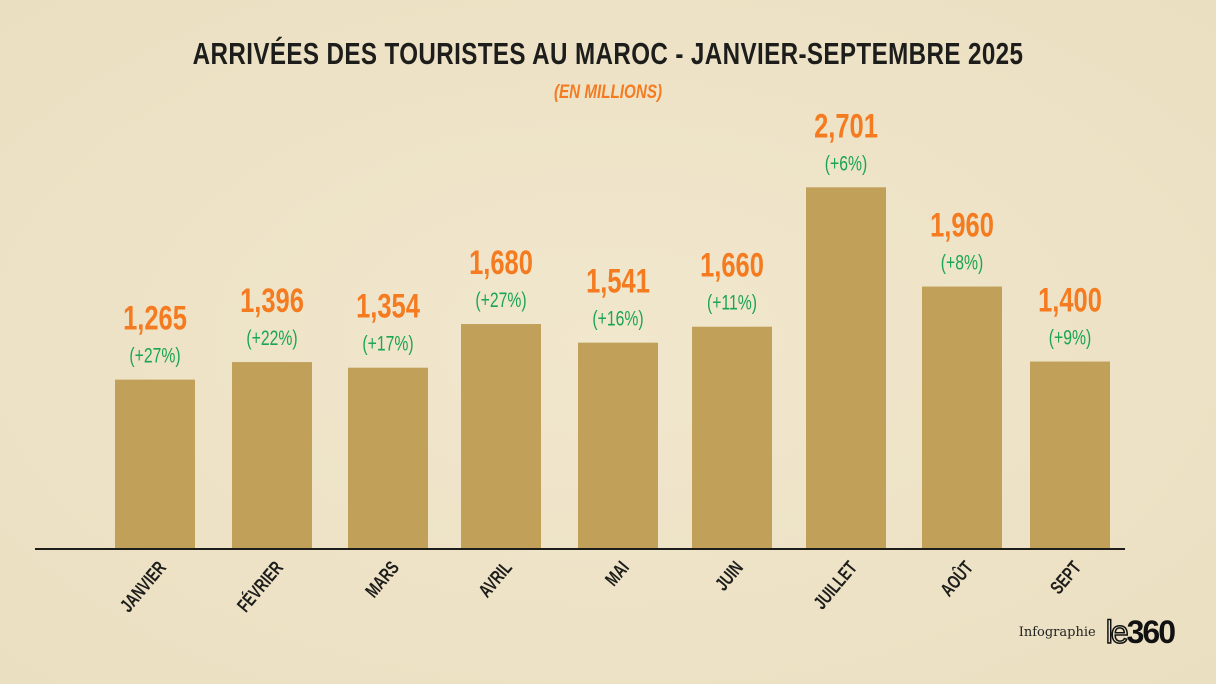  Describe the element at coordinates (1140, 632) in the screenshot. I see `le360-logo: le360` at that location.